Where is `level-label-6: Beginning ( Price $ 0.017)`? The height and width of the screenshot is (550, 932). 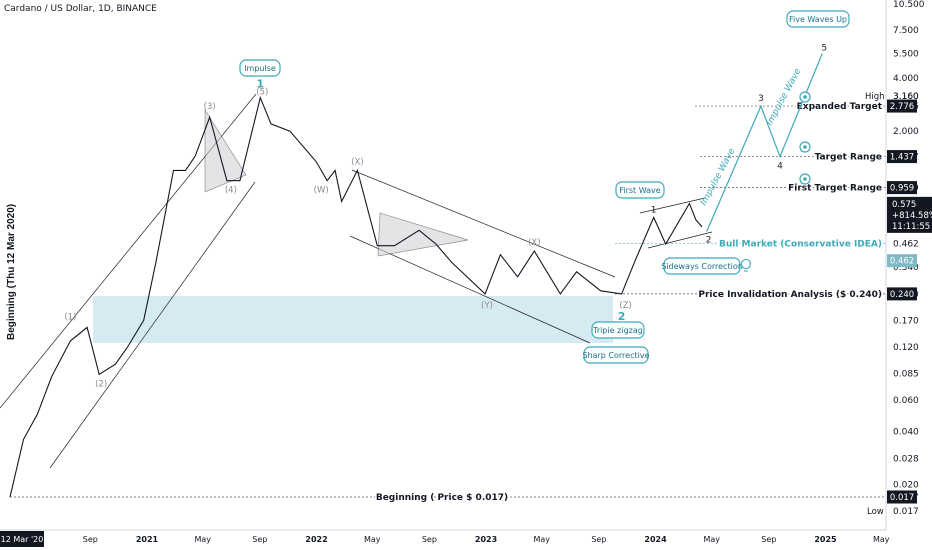
level-label-6: Beginning ( Price $ 0.017) is located at coordinates (442, 498).